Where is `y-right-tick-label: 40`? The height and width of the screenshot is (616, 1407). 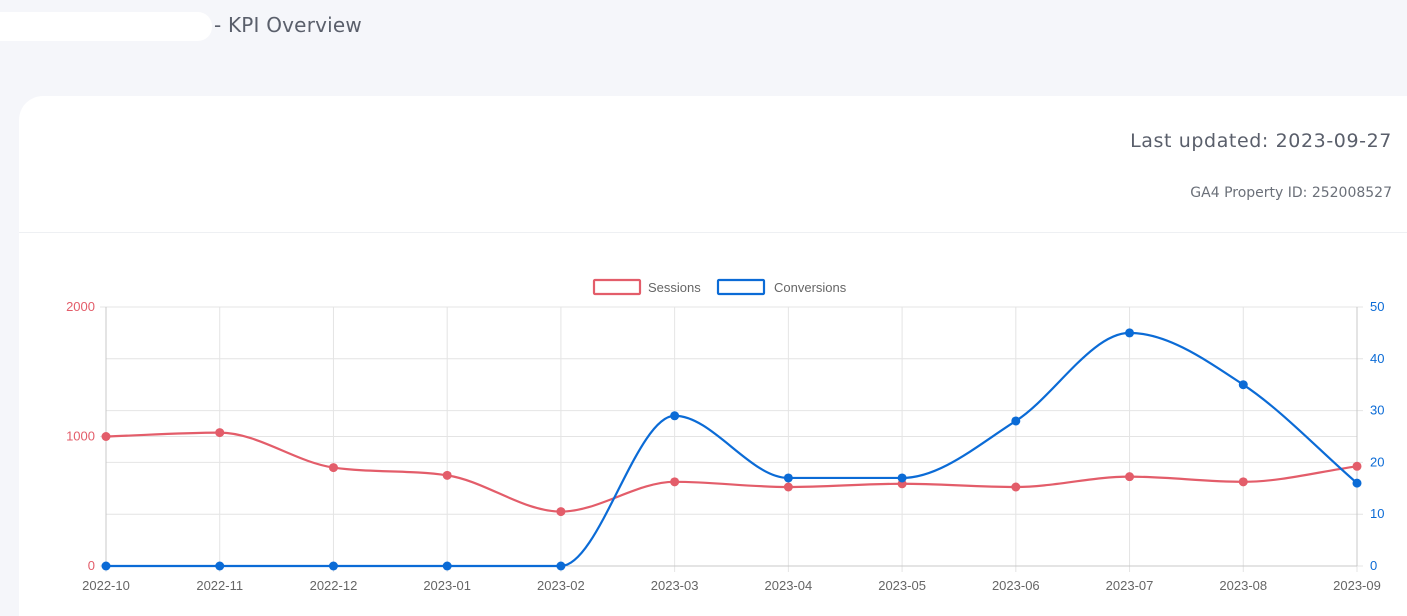 y-right-tick-label: 40 is located at coordinates (1377, 358).